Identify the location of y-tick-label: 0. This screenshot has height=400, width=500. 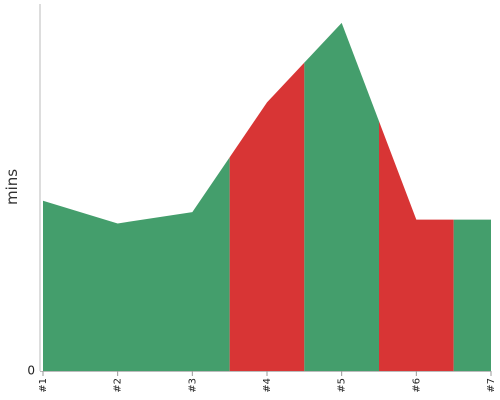
(31, 371).